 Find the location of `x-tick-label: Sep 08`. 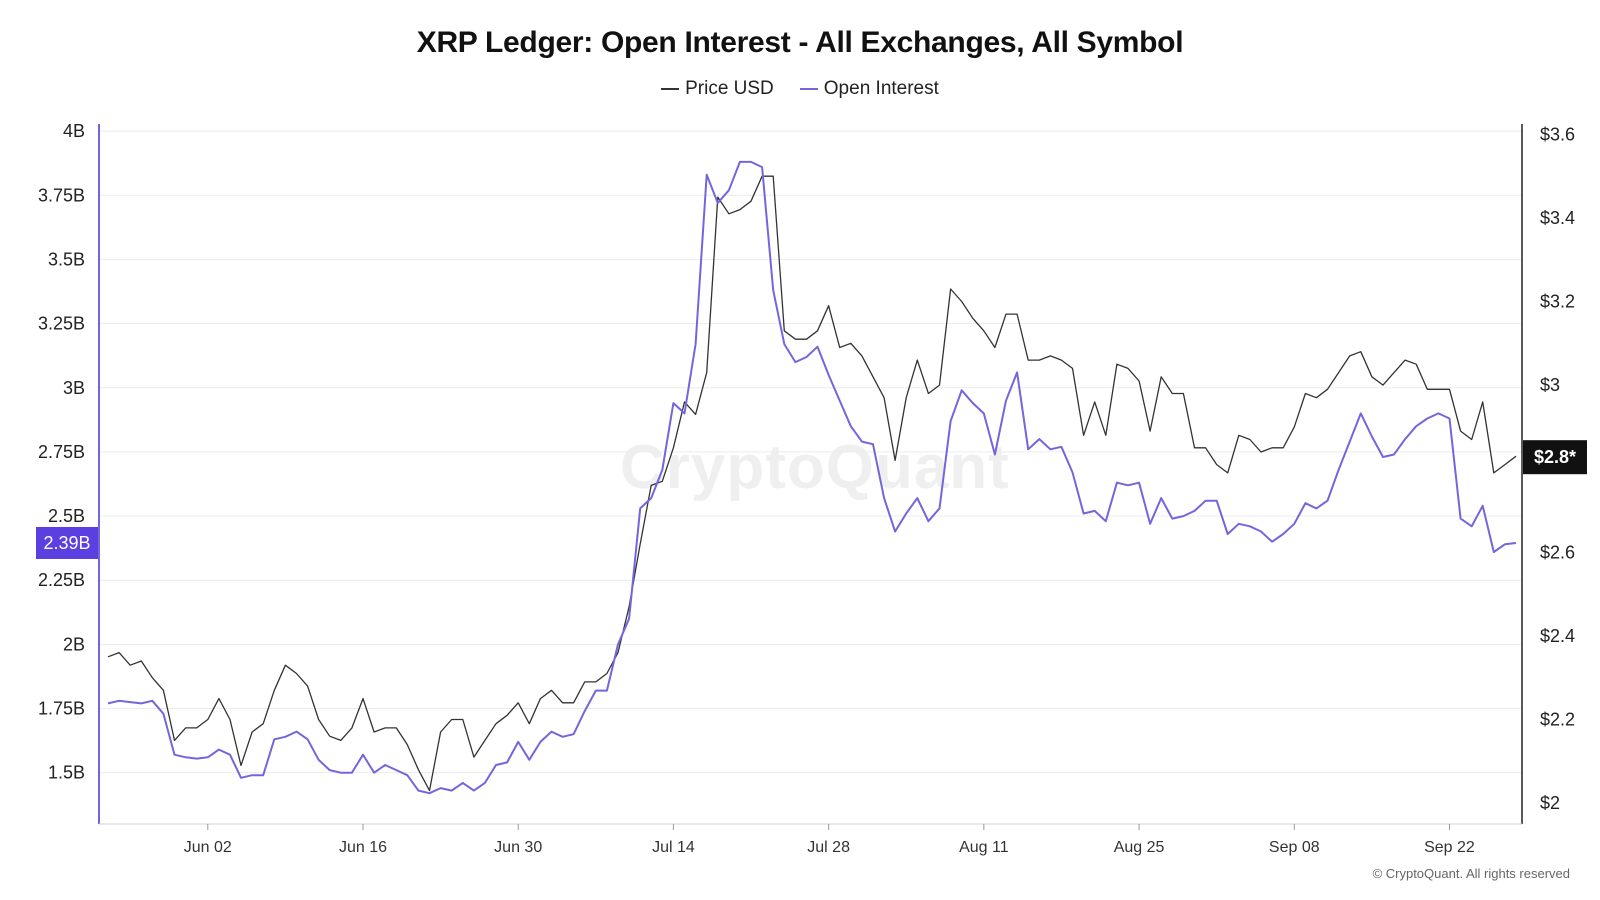

x-tick-label: Sep 08 is located at coordinates (1294, 847).